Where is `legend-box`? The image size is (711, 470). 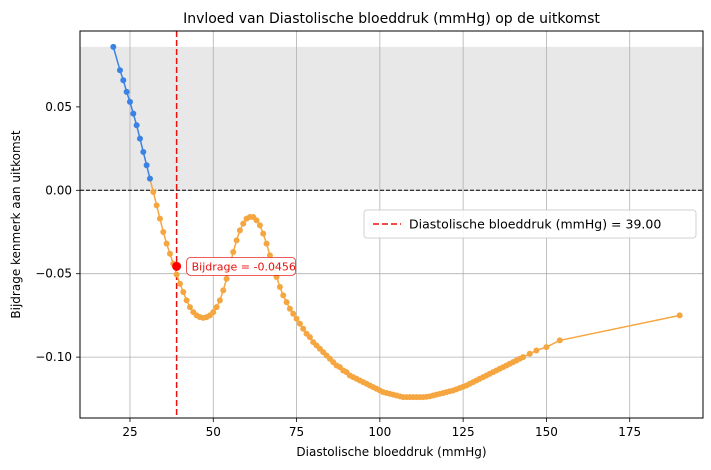 legend-box is located at coordinates (530, 224).